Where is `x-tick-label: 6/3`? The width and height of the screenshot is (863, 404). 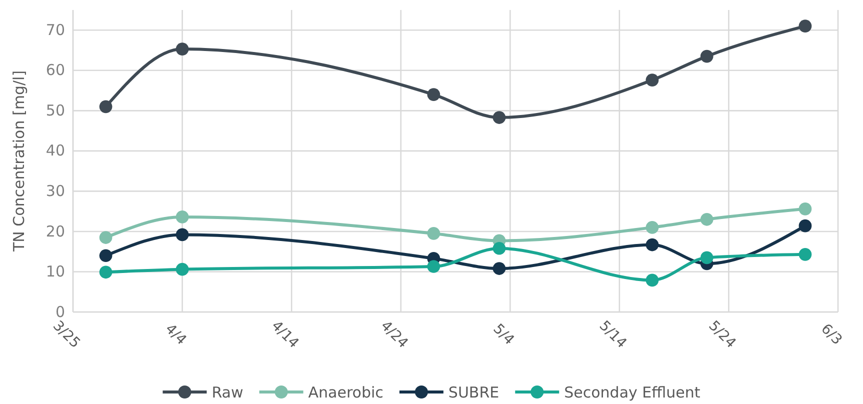
x-tick-label: 6/3 is located at coordinates (831, 334).